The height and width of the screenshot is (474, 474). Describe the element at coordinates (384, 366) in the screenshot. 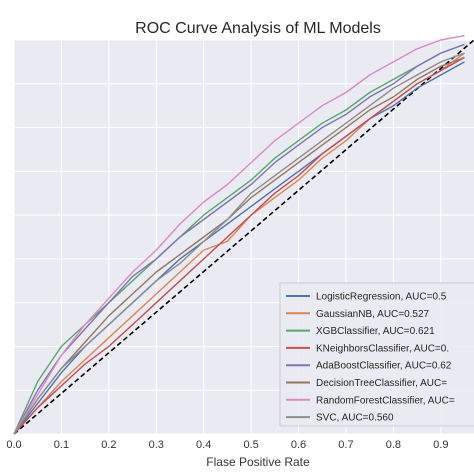

I see `legend-entry: AdaBoostClassifier, AUC=0.62` at that location.